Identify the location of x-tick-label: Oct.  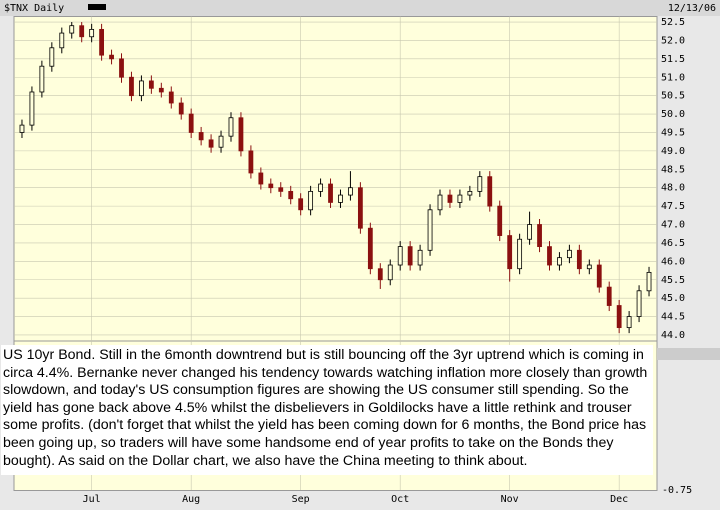
(400, 499).